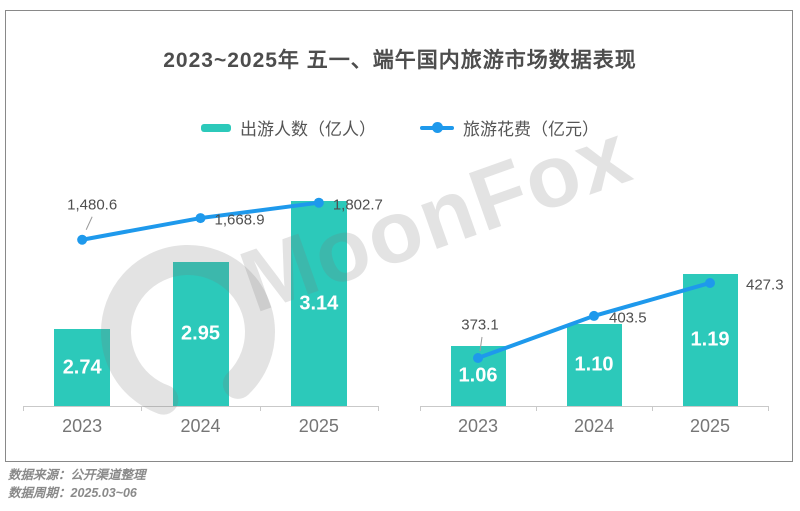 This screenshot has height=511, width=800. Describe the element at coordinates (478, 375) in the screenshot. I see `bar-value-label: 1.06` at that location.